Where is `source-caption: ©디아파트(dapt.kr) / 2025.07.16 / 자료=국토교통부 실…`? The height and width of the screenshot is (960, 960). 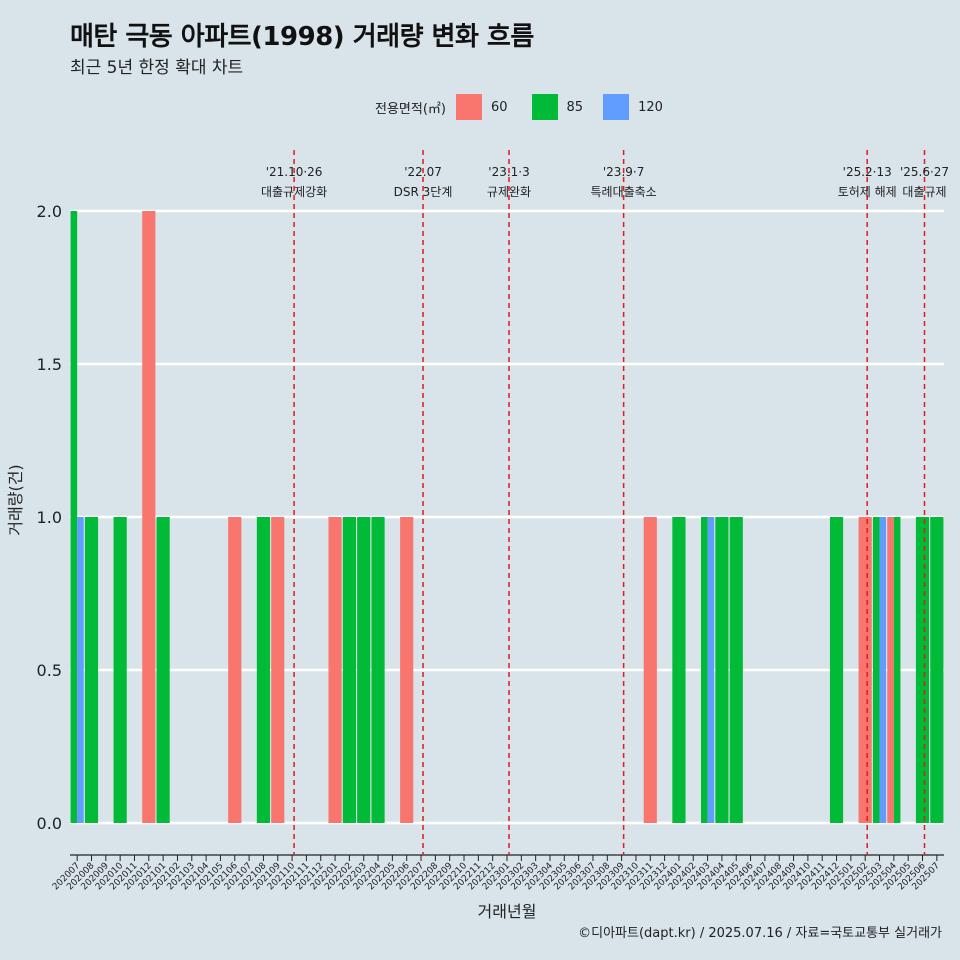
source-caption: ©디아파트(dapt.kr) / 2025.07.16 / 자료=국토교통부 실… is located at coordinates (760, 933).